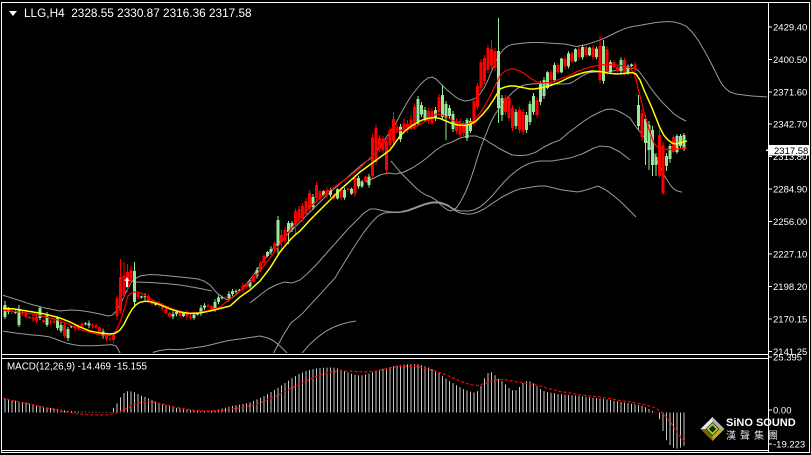  I want to click on svg-text: 2198.20, so click(790, 287).